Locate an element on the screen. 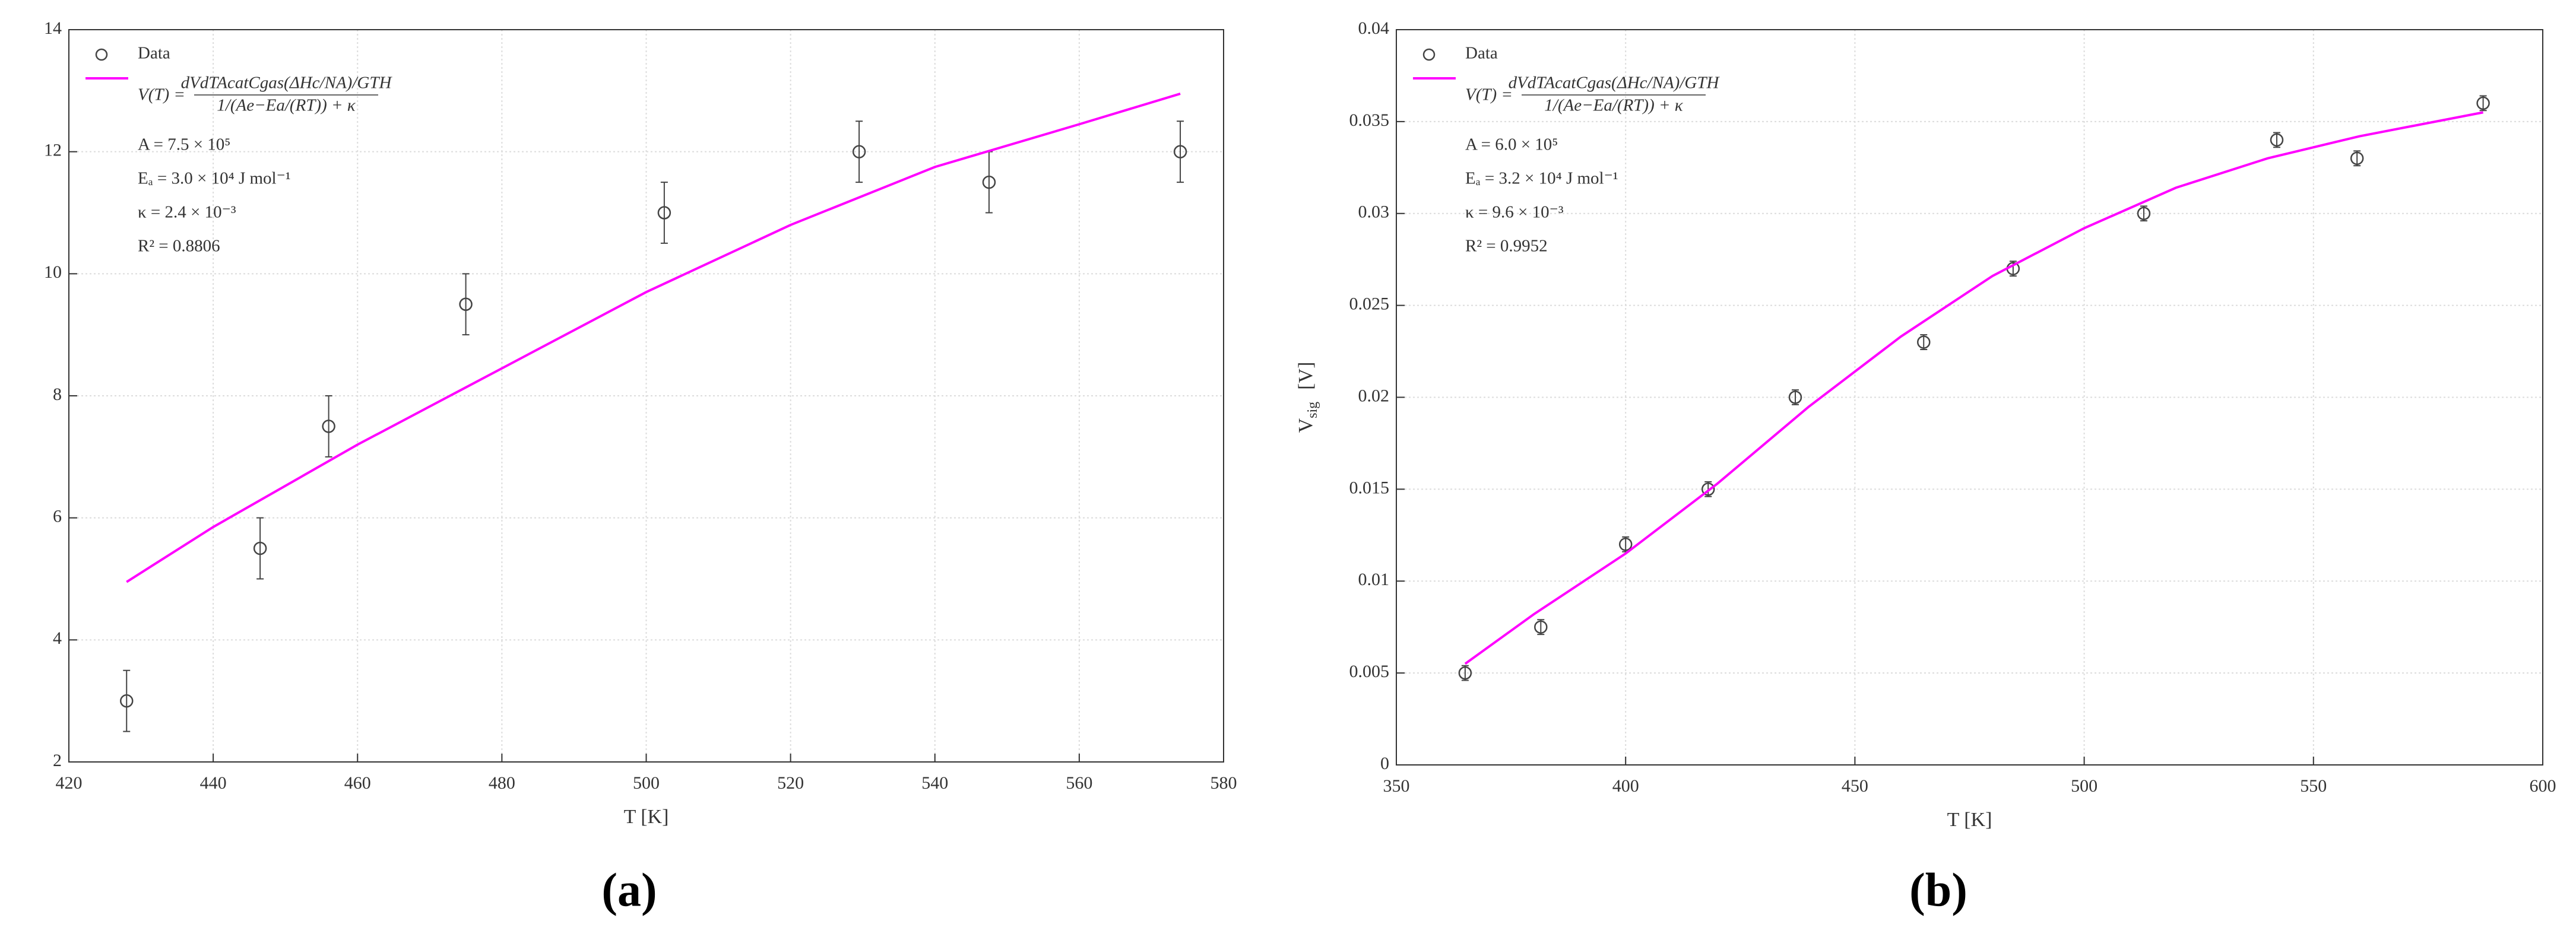  y-tick-label: 8 is located at coordinates (57, 394).